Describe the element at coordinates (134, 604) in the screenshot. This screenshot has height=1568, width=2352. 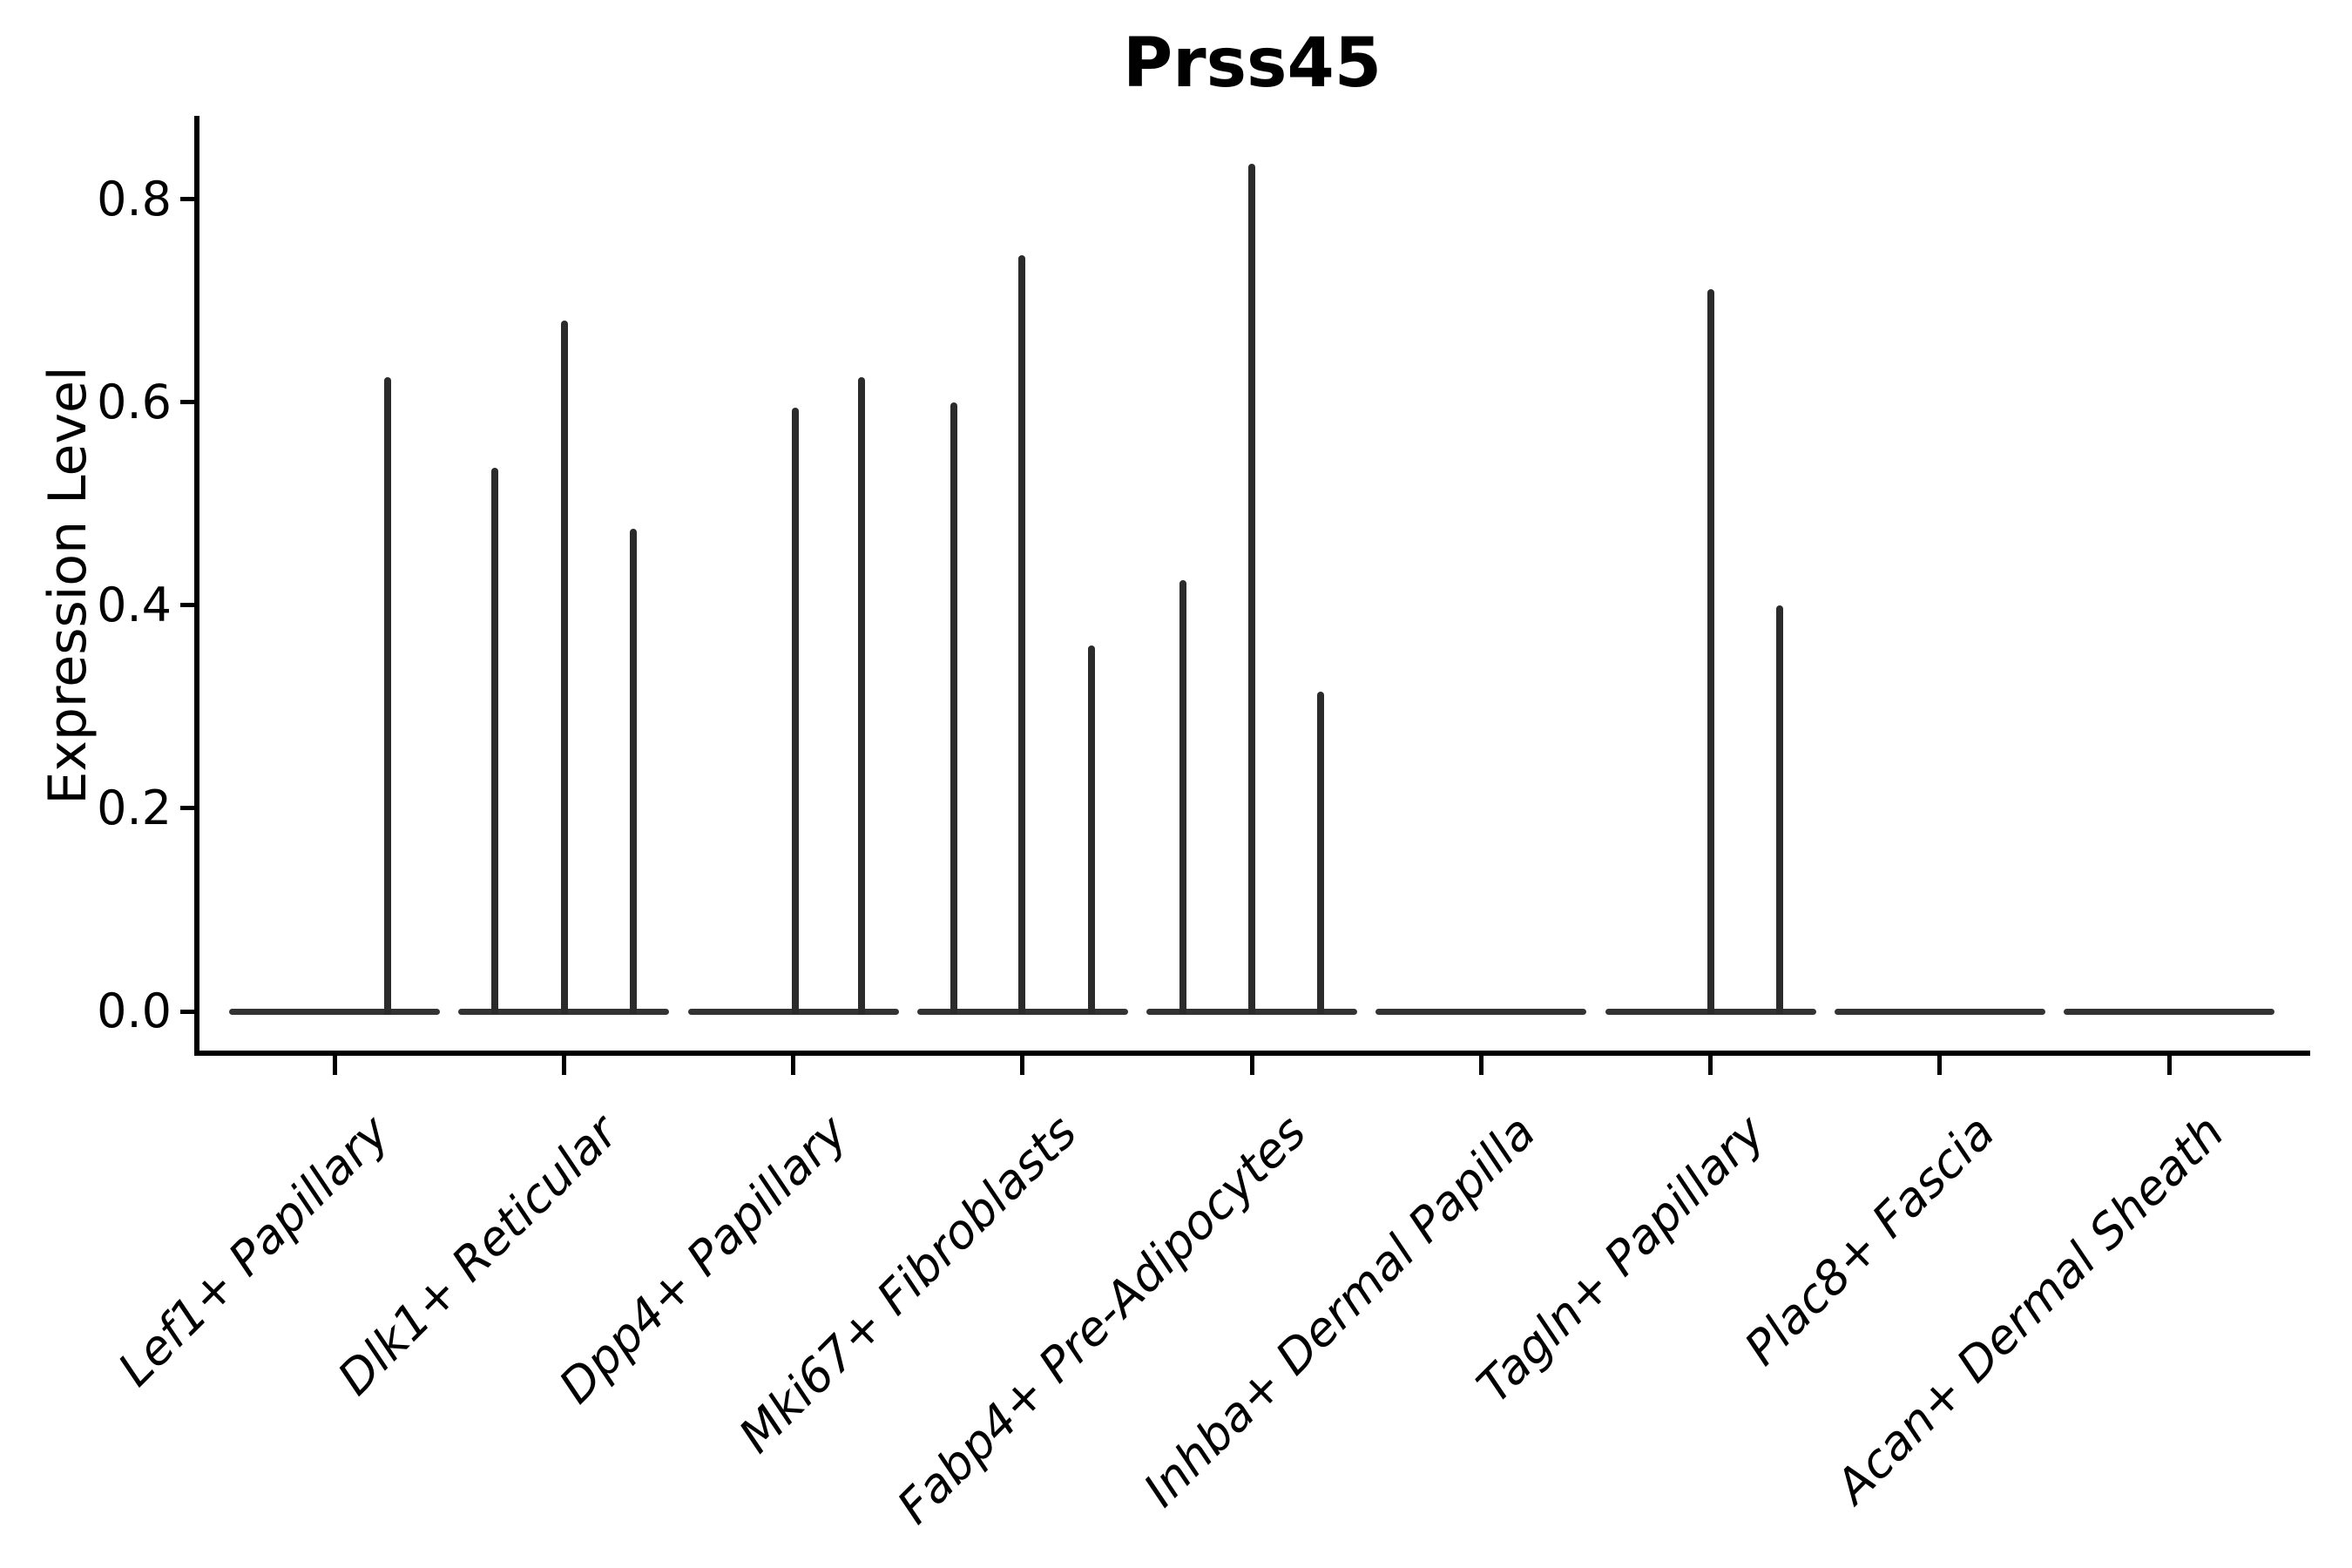
I see `y-tick-label: 0.4` at that location.